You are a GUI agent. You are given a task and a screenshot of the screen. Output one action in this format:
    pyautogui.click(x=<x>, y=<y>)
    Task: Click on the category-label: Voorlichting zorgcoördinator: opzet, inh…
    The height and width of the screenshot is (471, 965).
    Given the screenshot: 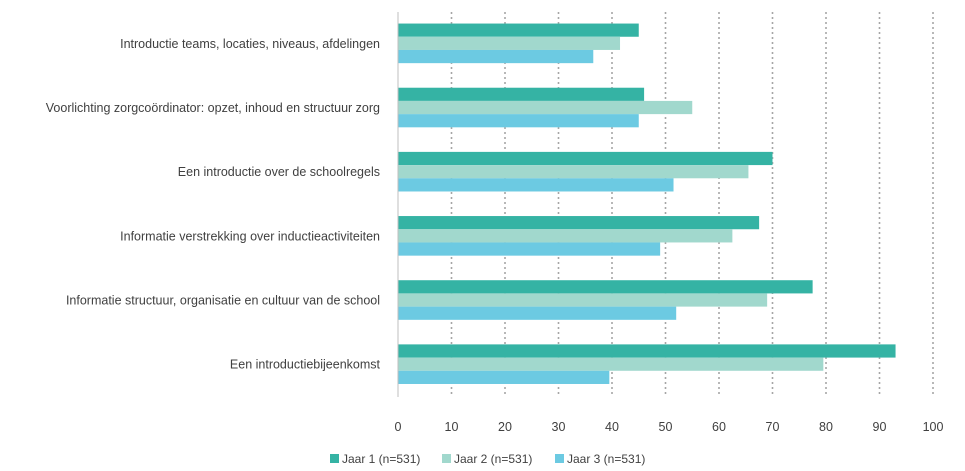 What is the action you would take?
    pyautogui.click(x=213, y=108)
    